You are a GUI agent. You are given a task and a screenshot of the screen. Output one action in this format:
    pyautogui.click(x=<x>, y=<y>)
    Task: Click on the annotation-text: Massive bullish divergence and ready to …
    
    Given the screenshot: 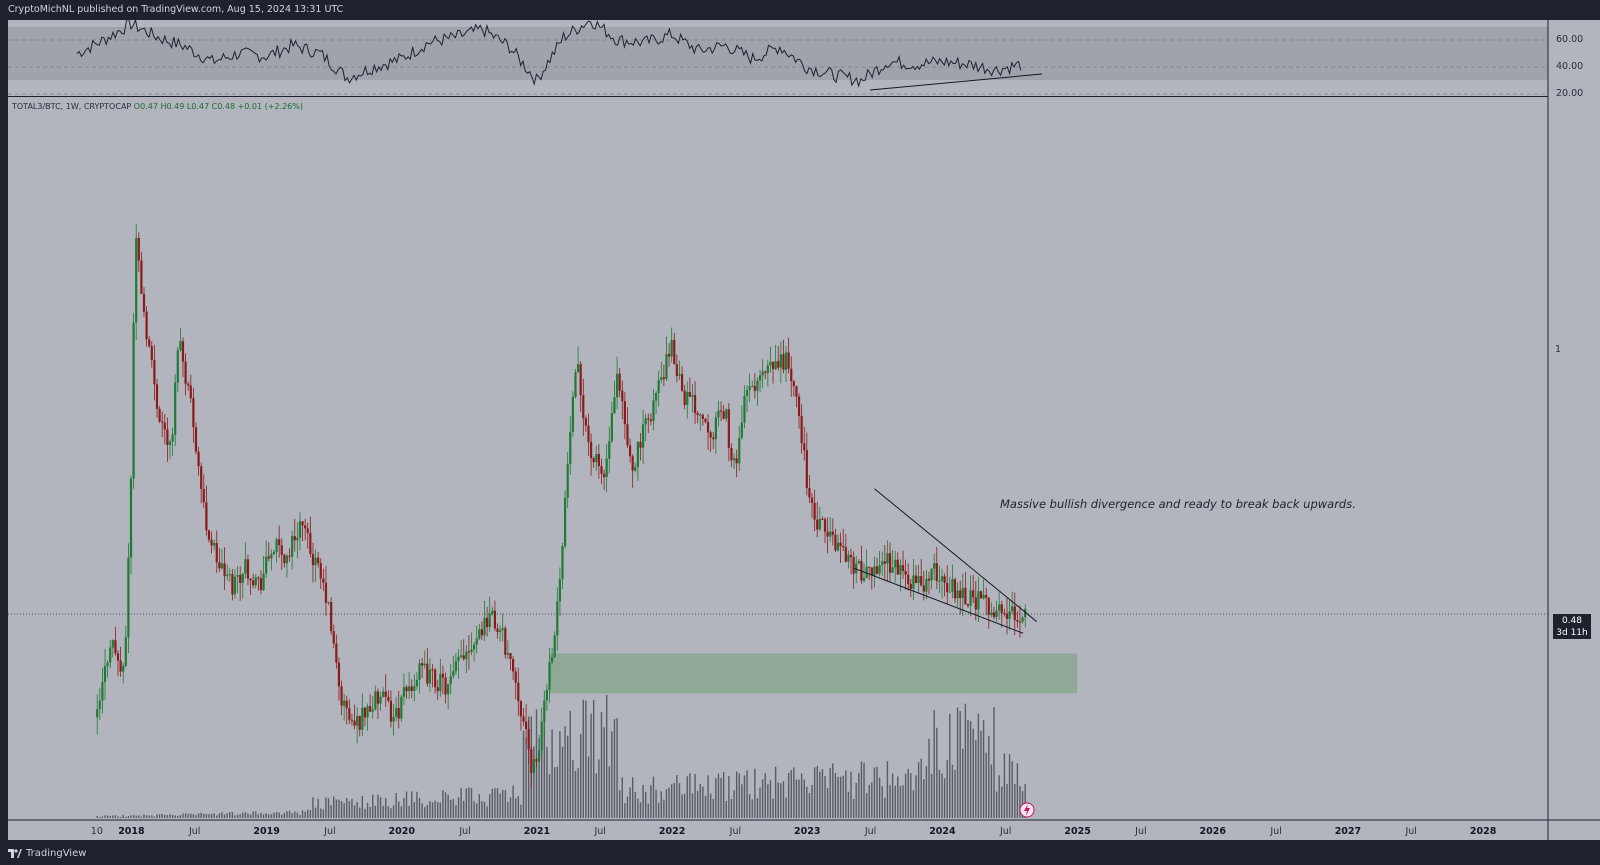 What is the action you would take?
    pyautogui.click(x=1178, y=504)
    